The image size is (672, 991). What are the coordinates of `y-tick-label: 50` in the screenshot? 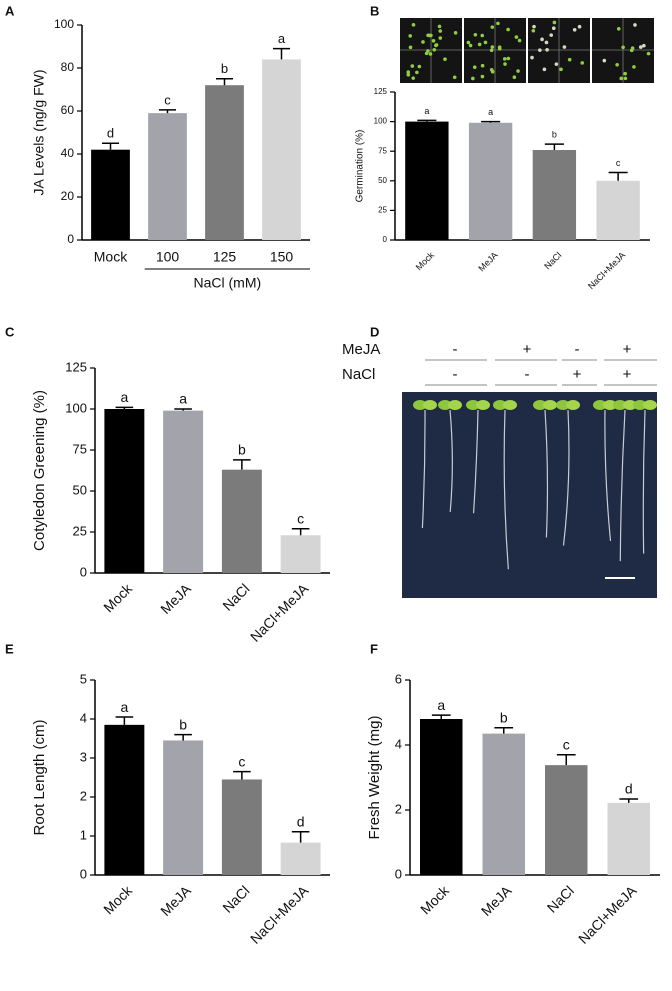 It's located at (80, 489).